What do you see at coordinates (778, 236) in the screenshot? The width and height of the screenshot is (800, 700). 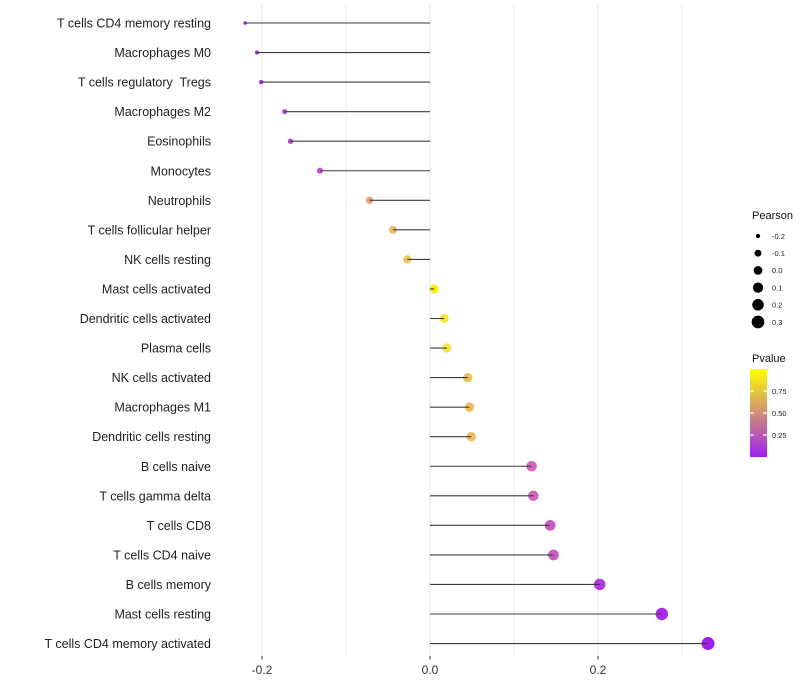 I see `pearson-legend-label: -0.2` at bounding box center [778, 236].